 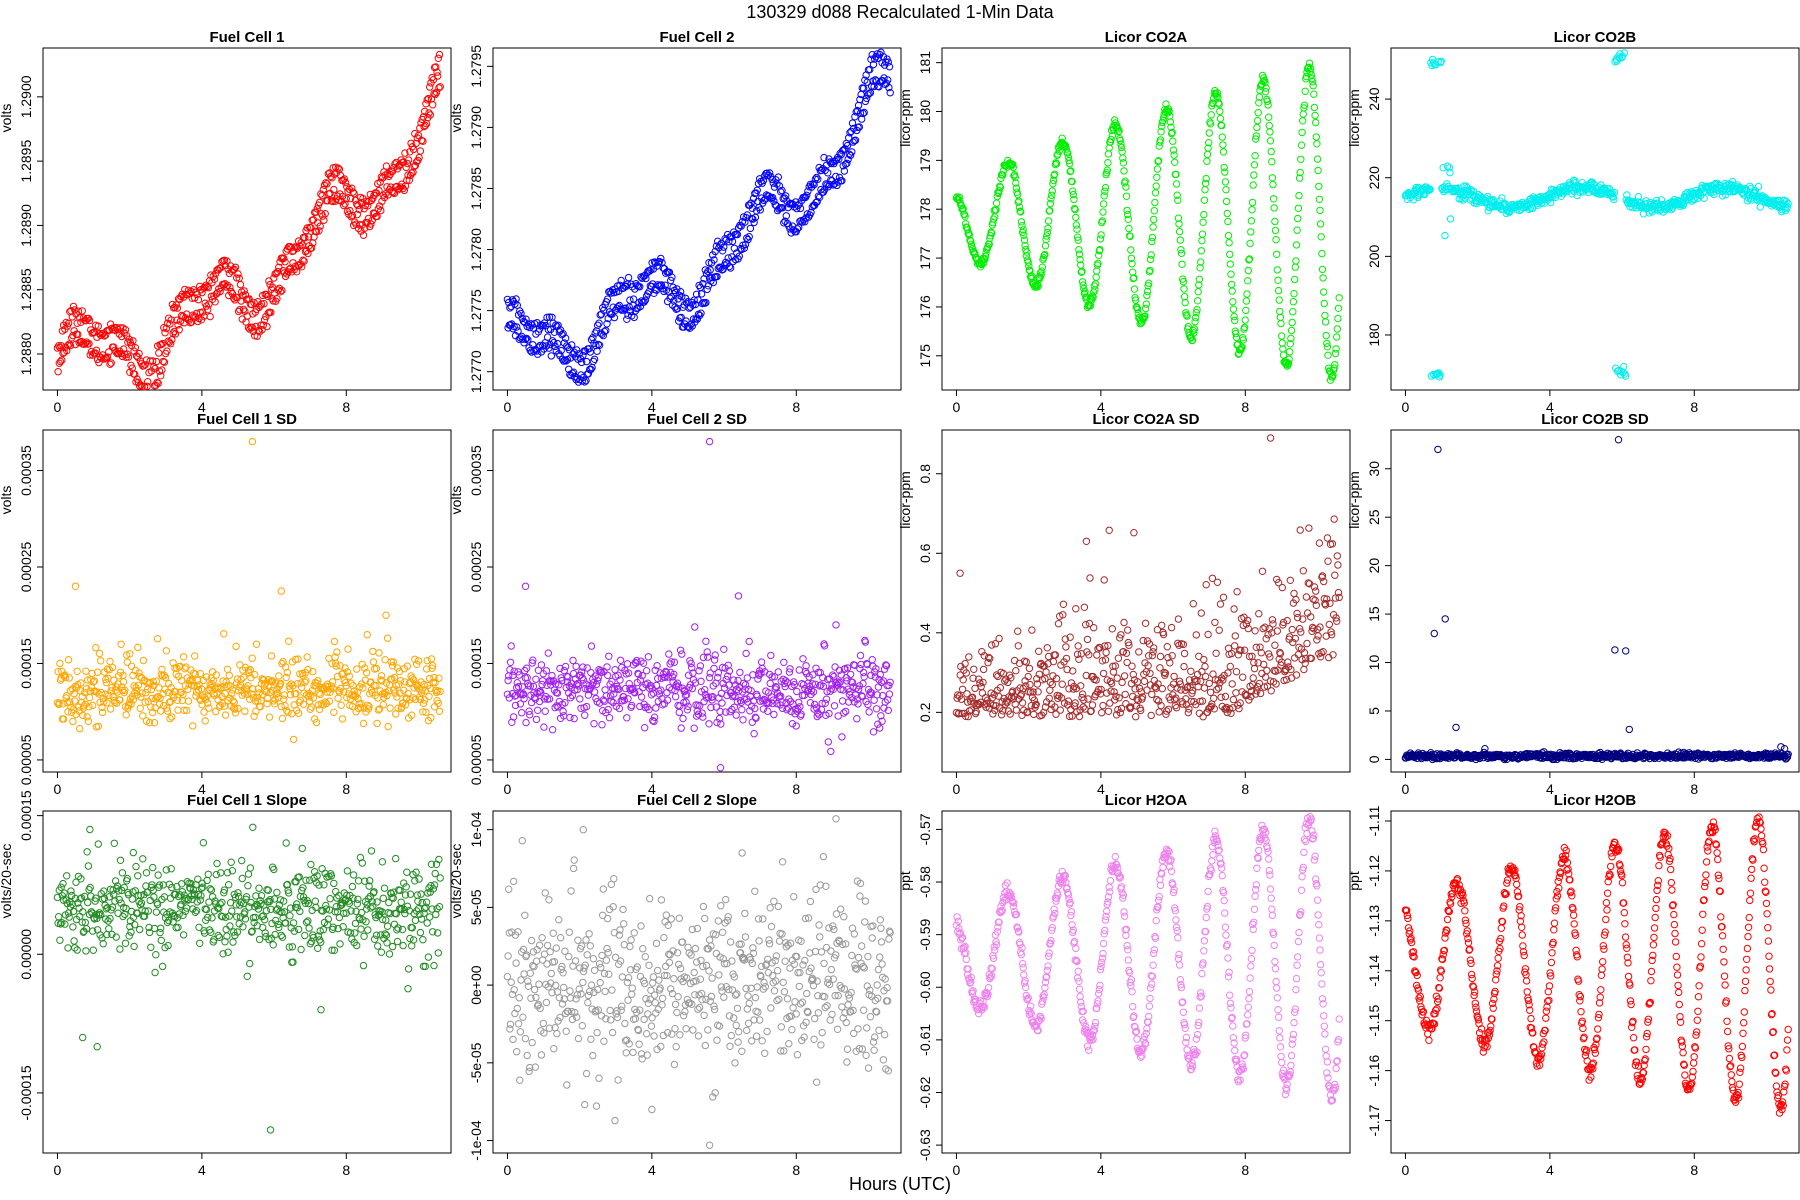 What do you see at coordinates (26, 470) in the screenshot?
I see `y-tick-label: 0.00035` at bounding box center [26, 470].